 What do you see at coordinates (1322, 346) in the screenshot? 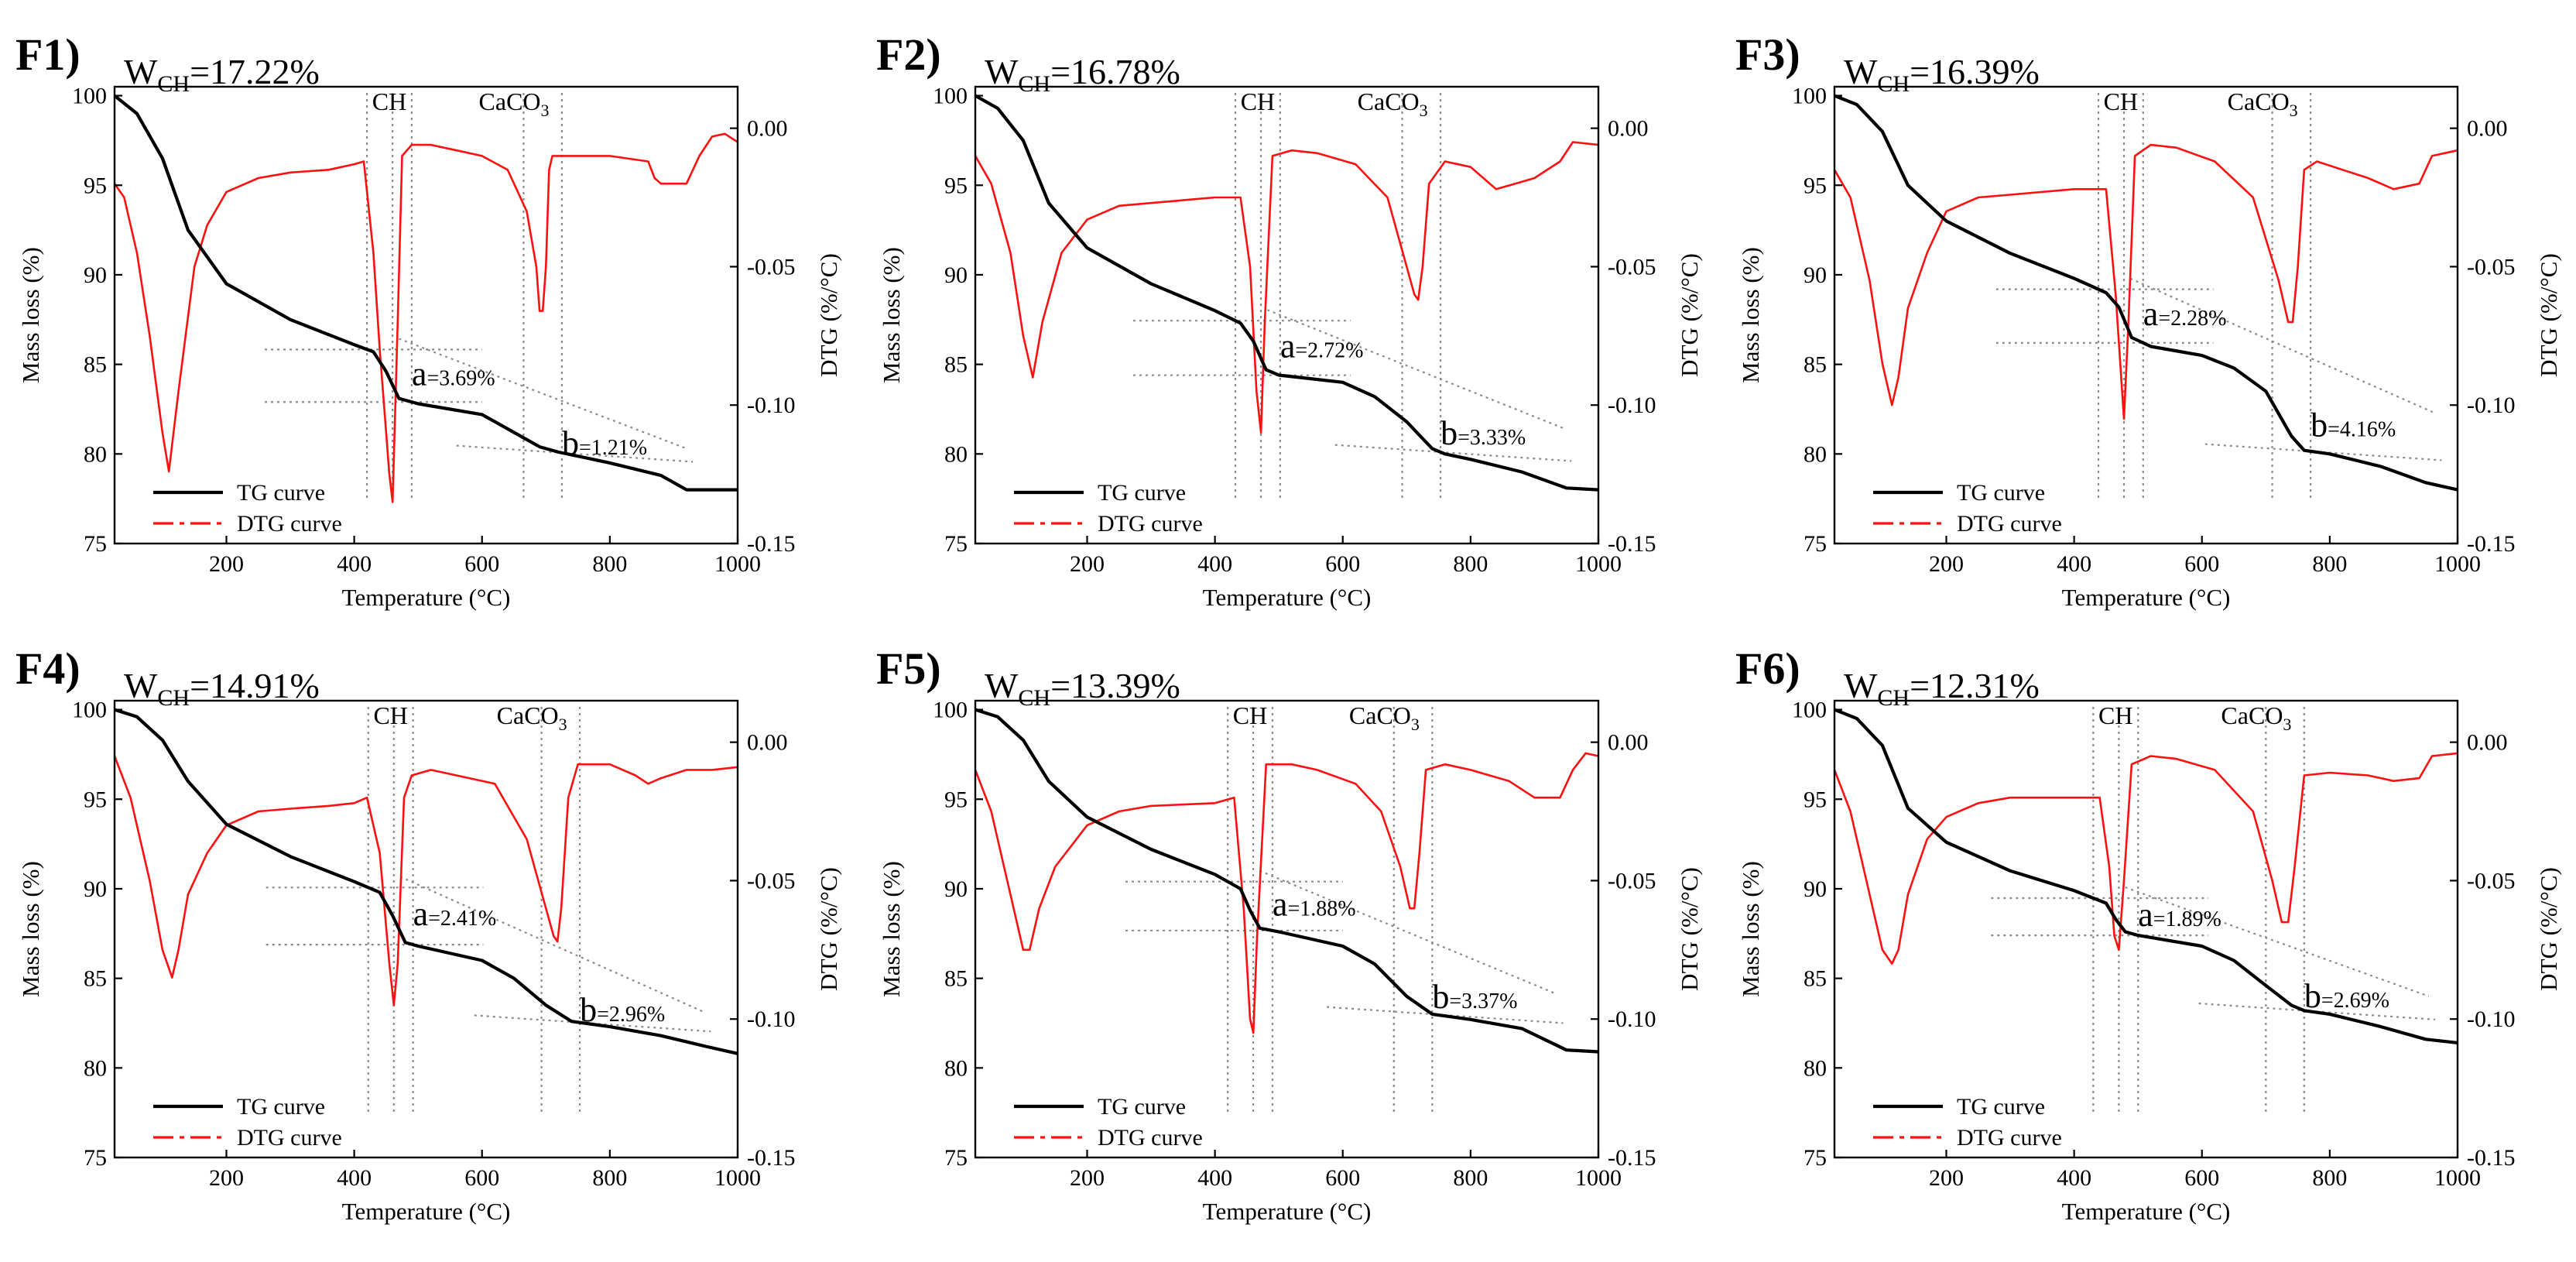
I see `a-annotation: a=2.72%` at bounding box center [1322, 346].